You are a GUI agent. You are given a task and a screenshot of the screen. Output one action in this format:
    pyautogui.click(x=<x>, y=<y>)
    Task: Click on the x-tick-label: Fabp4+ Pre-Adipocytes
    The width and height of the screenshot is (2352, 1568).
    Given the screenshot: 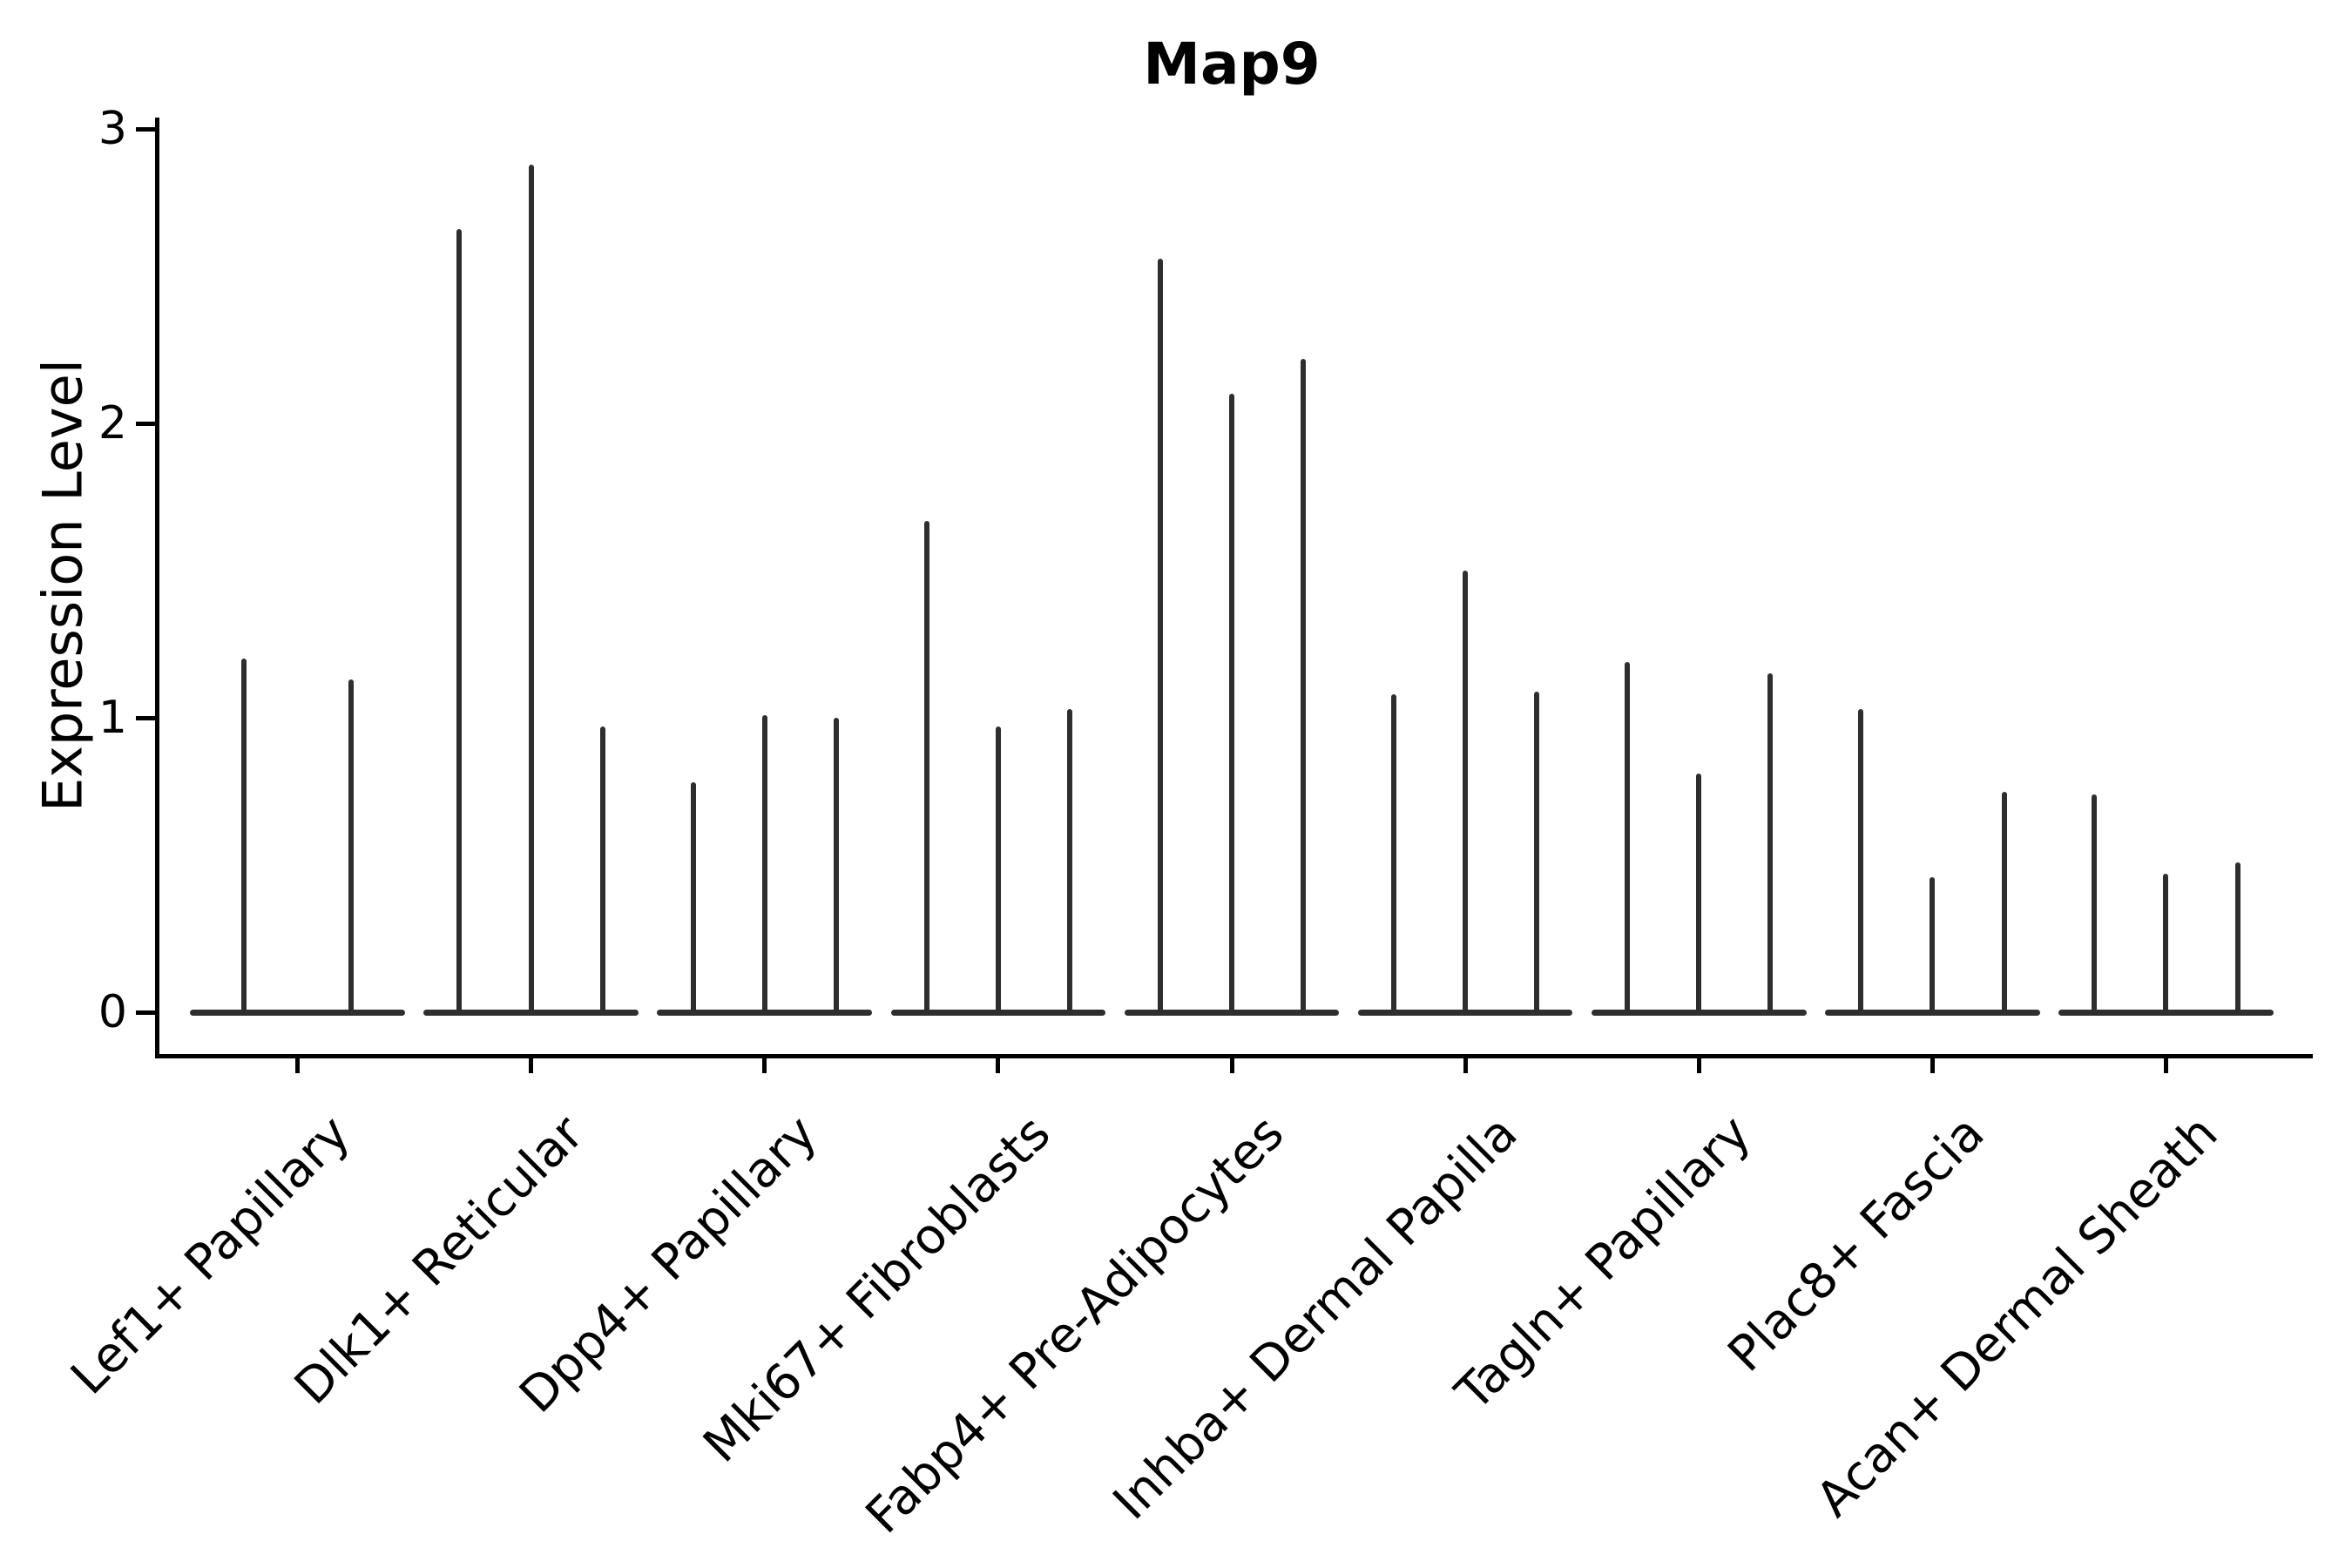 What is the action you would take?
    pyautogui.click(x=1075, y=1325)
    